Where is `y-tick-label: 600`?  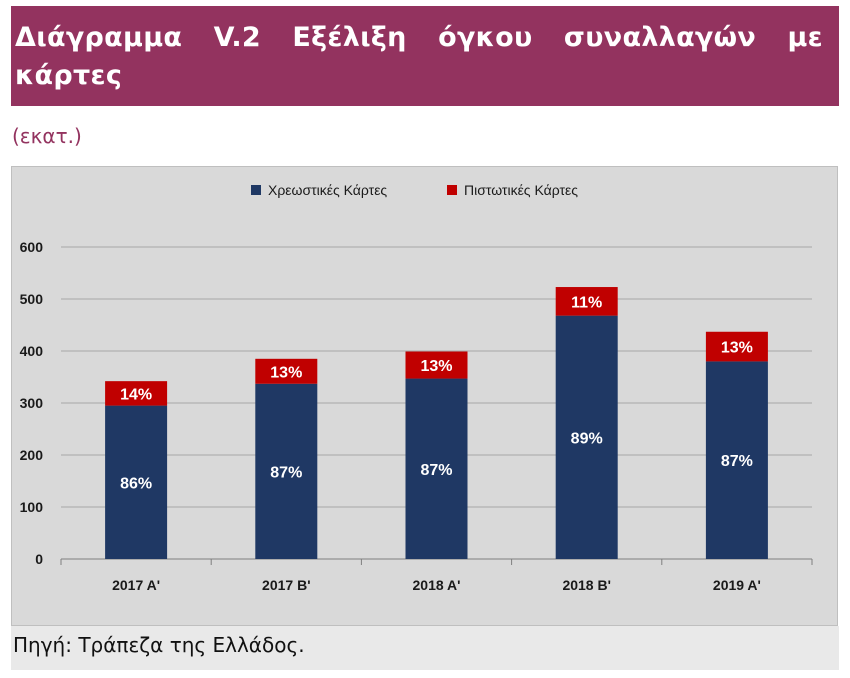 y-tick-label: 600 is located at coordinates (32, 247).